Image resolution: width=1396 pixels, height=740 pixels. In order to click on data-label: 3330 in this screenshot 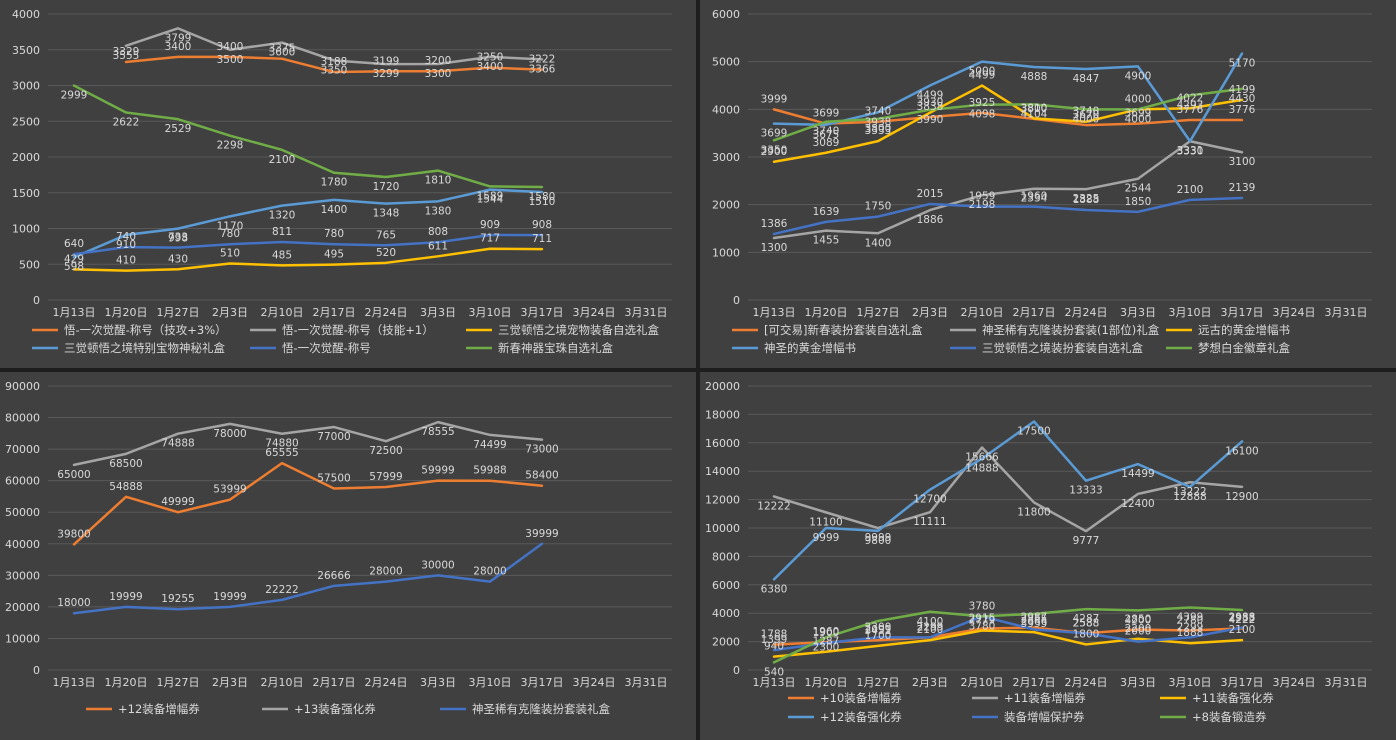, I will do `click(1190, 151)`.